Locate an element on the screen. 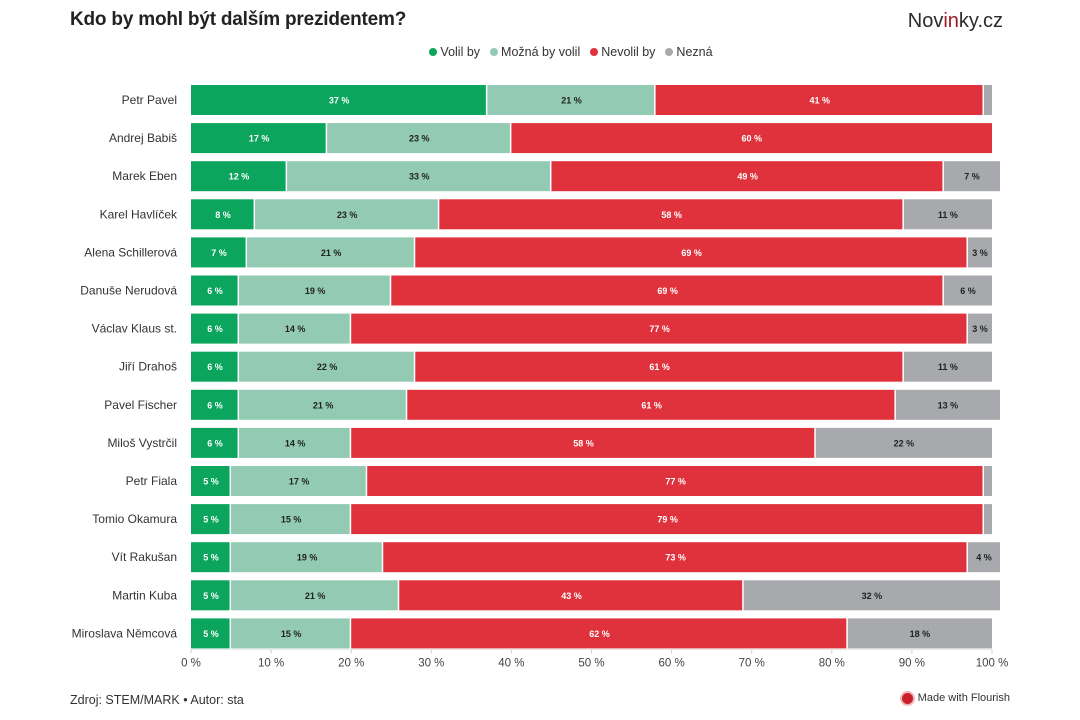 The width and height of the screenshot is (1080, 720). bar-row: Marek Eben 12 % 33 % 49 % 7 % is located at coordinates (556, 176).